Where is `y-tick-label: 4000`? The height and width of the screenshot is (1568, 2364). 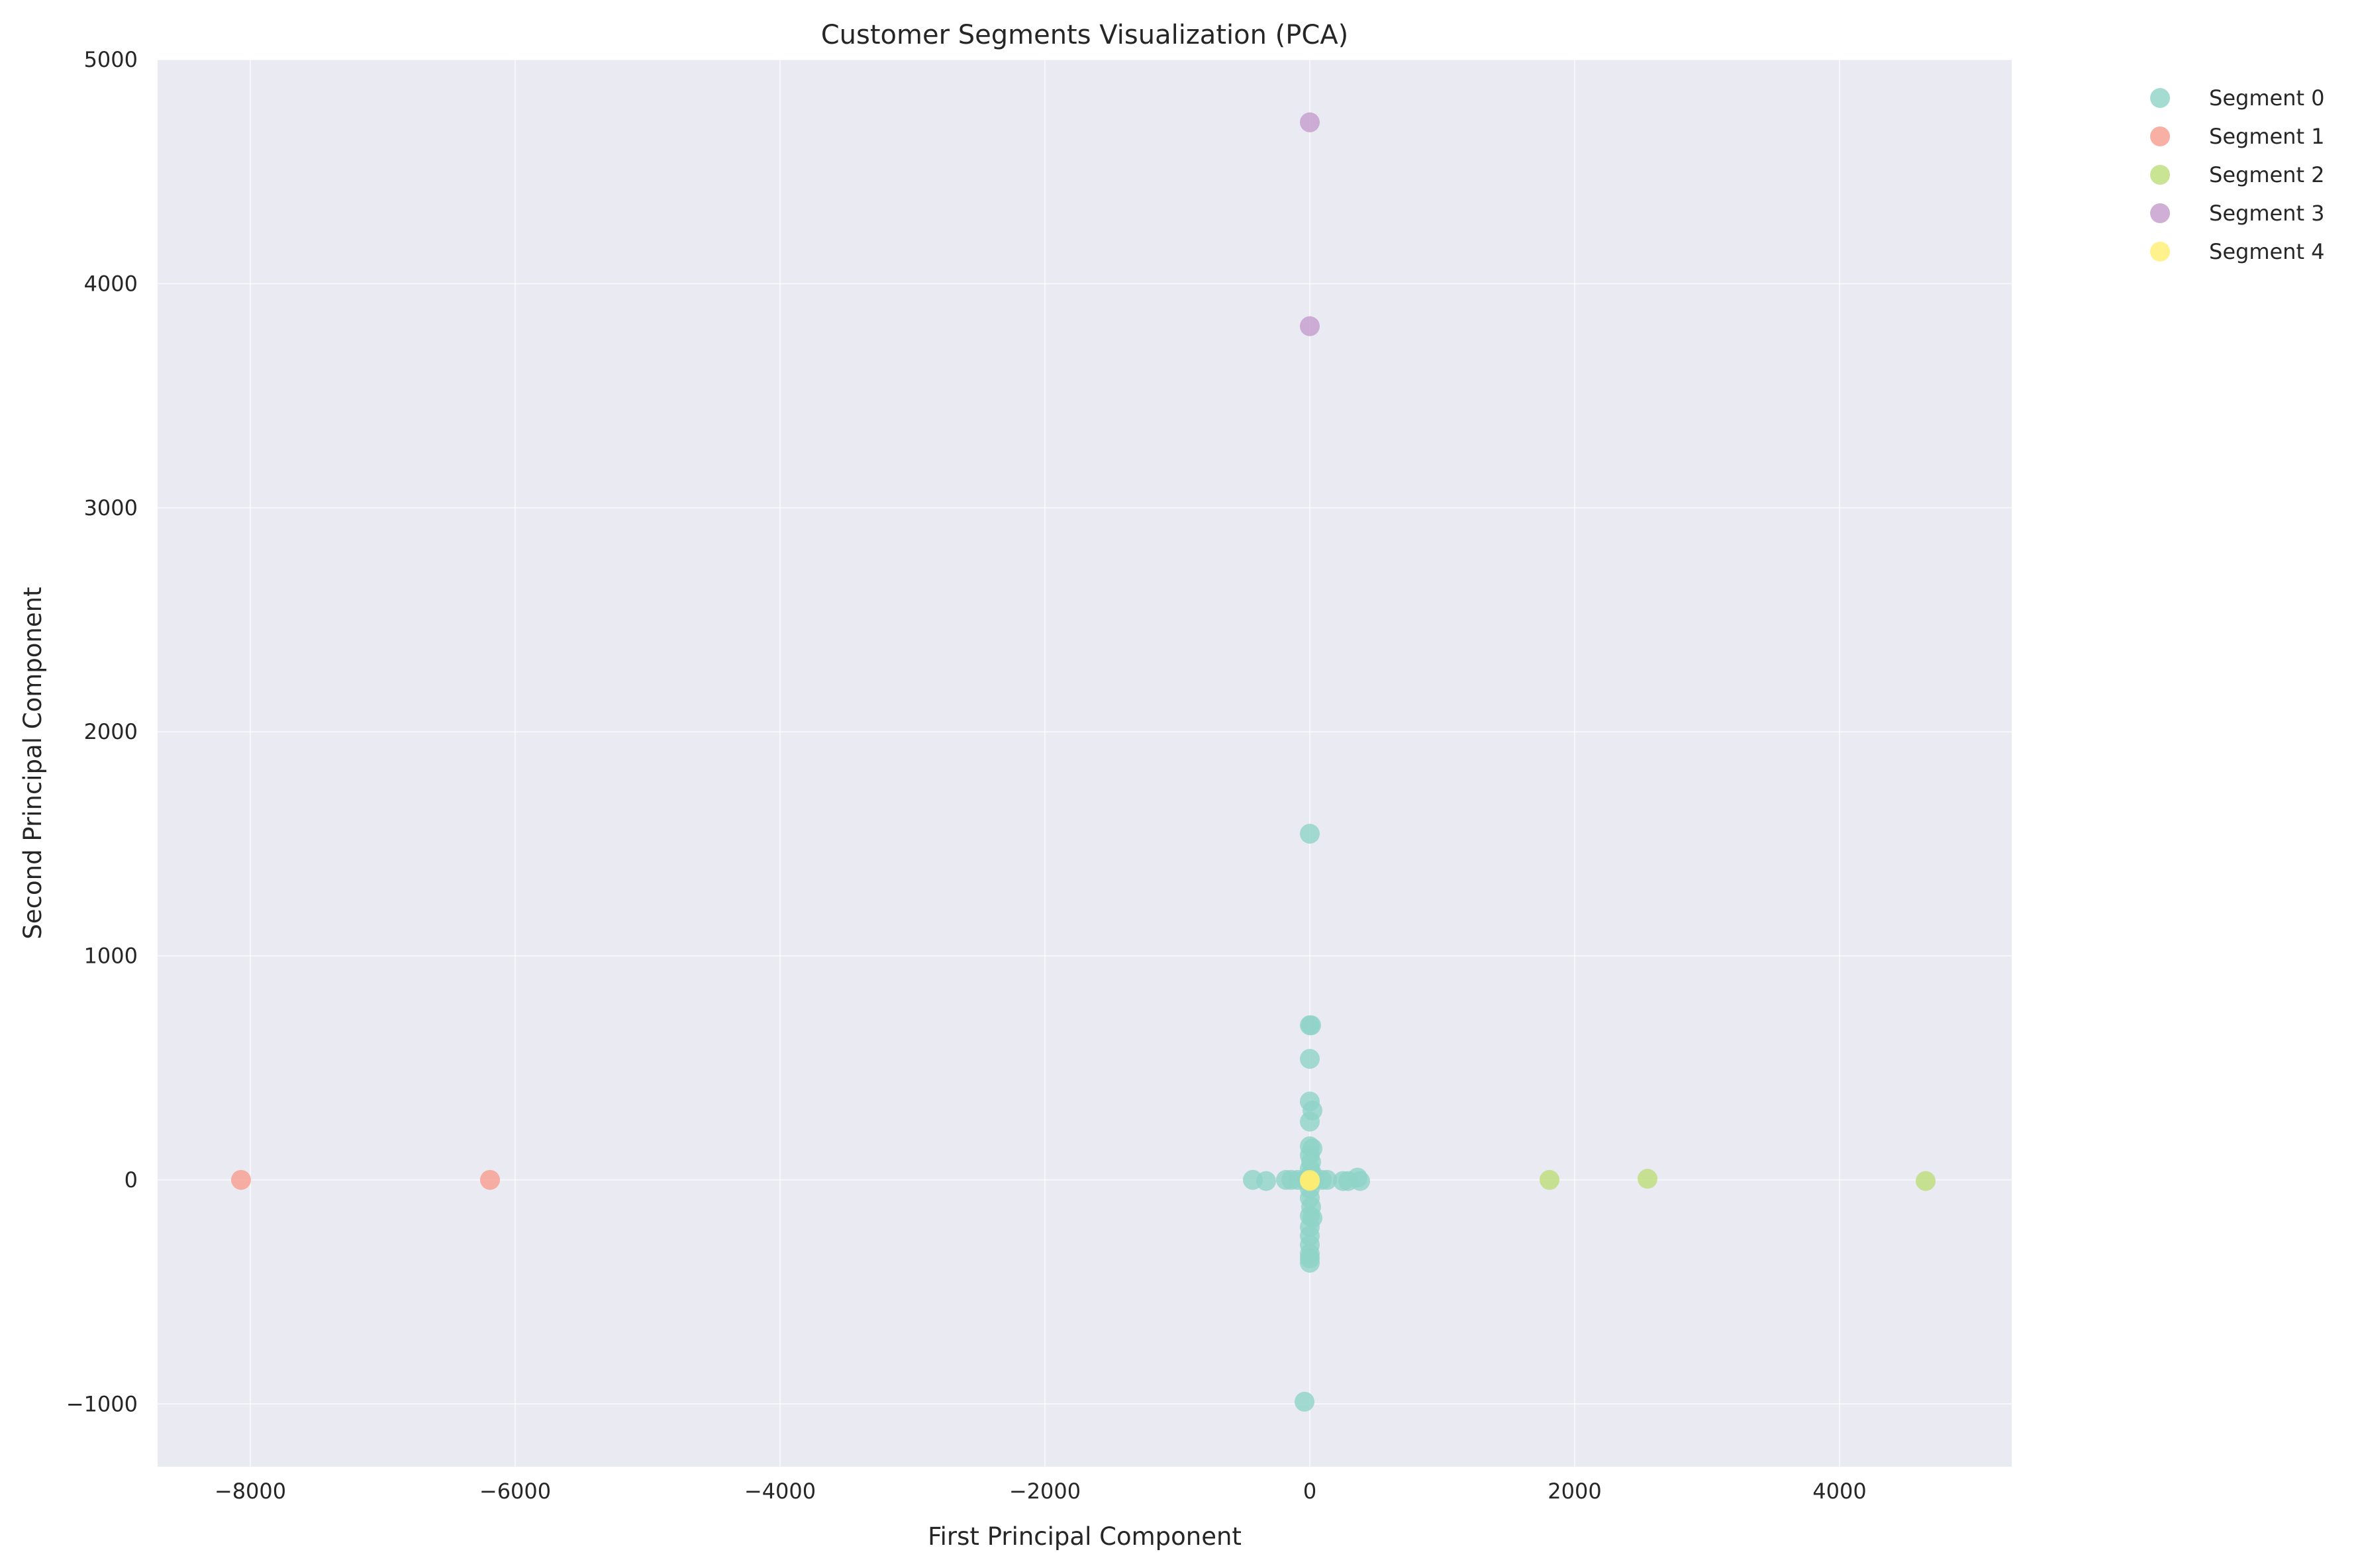 y-tick-label: 4000 is located at coordinates (111, 283).